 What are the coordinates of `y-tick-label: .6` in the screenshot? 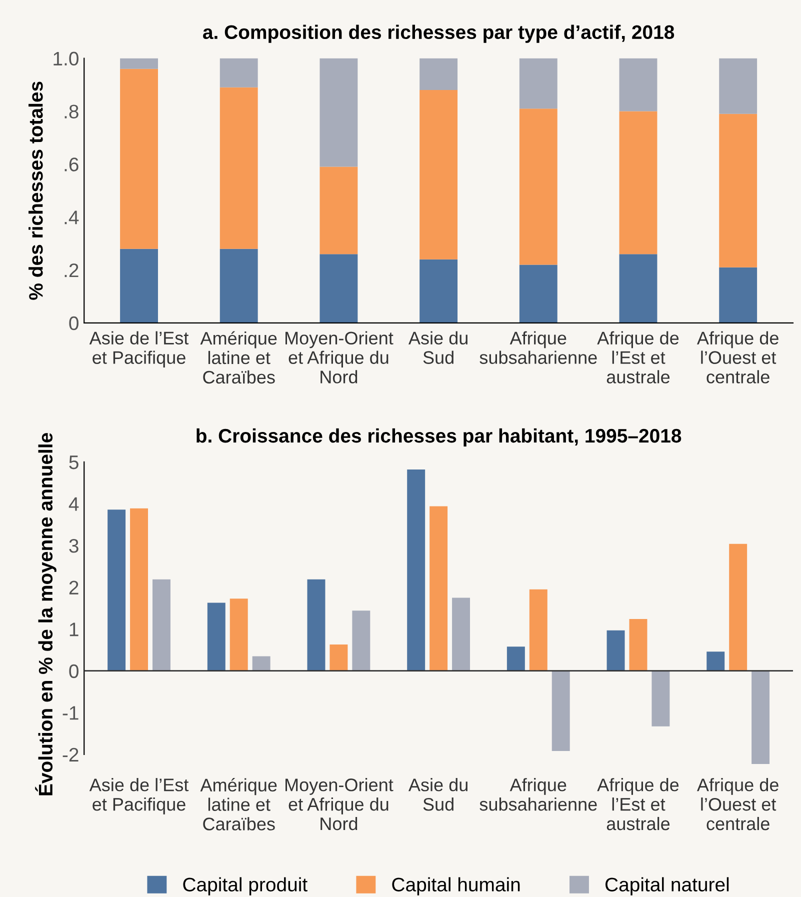 It's located at (71, 165).